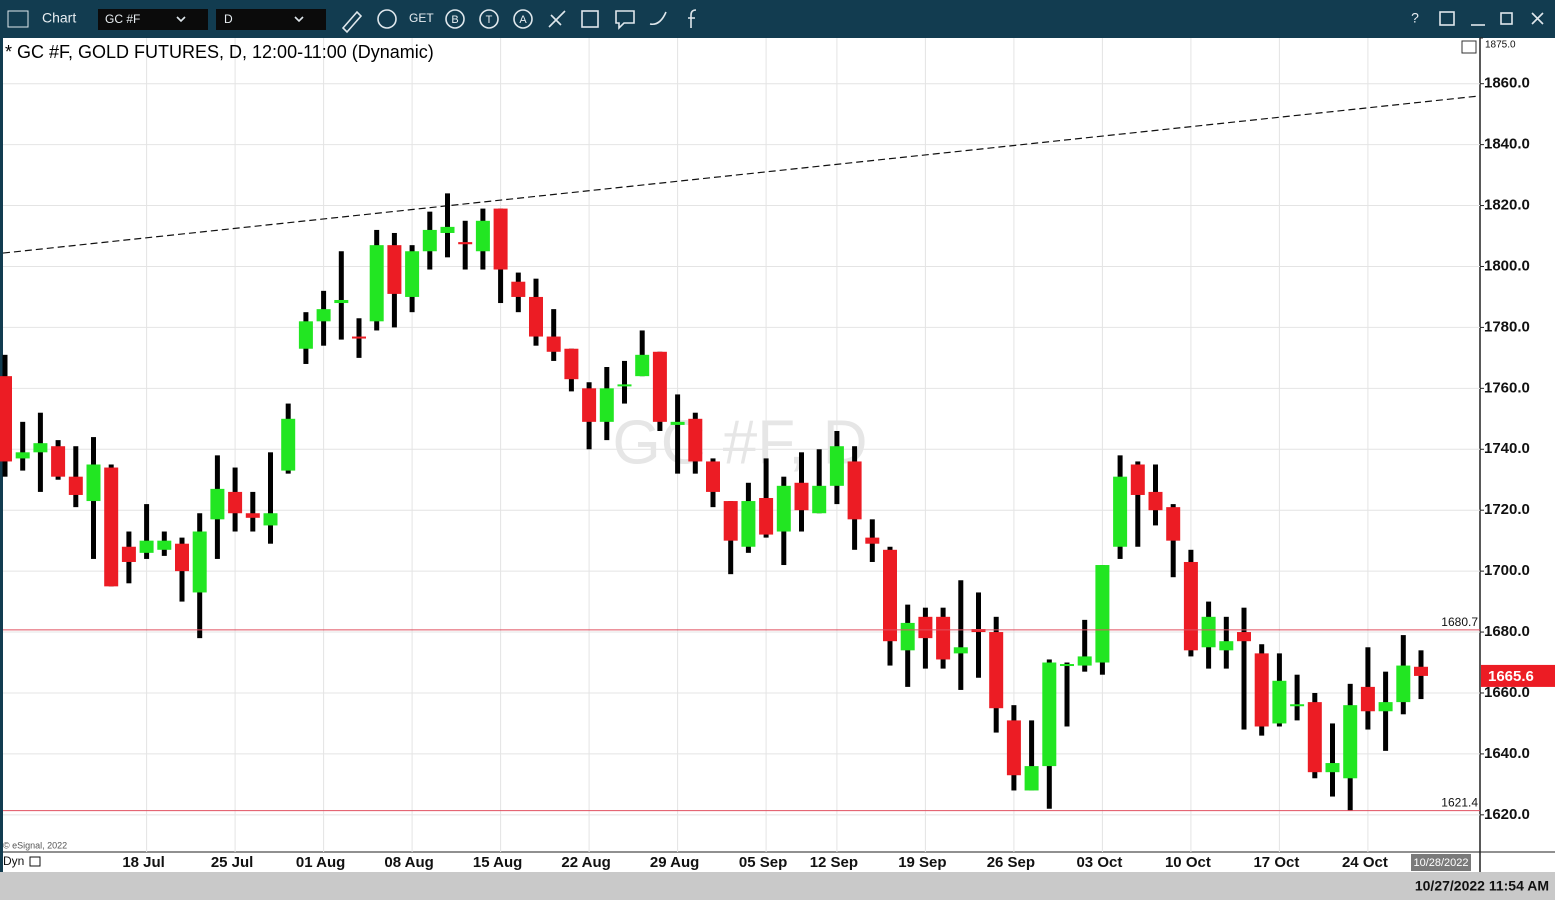 The height and width of the screenshot is (900, 1555). What do you see at coordinates (1099, 862) in the screenshot?
I see `x-tick-label: 03 Oct` at bounding box center [1099, 862].